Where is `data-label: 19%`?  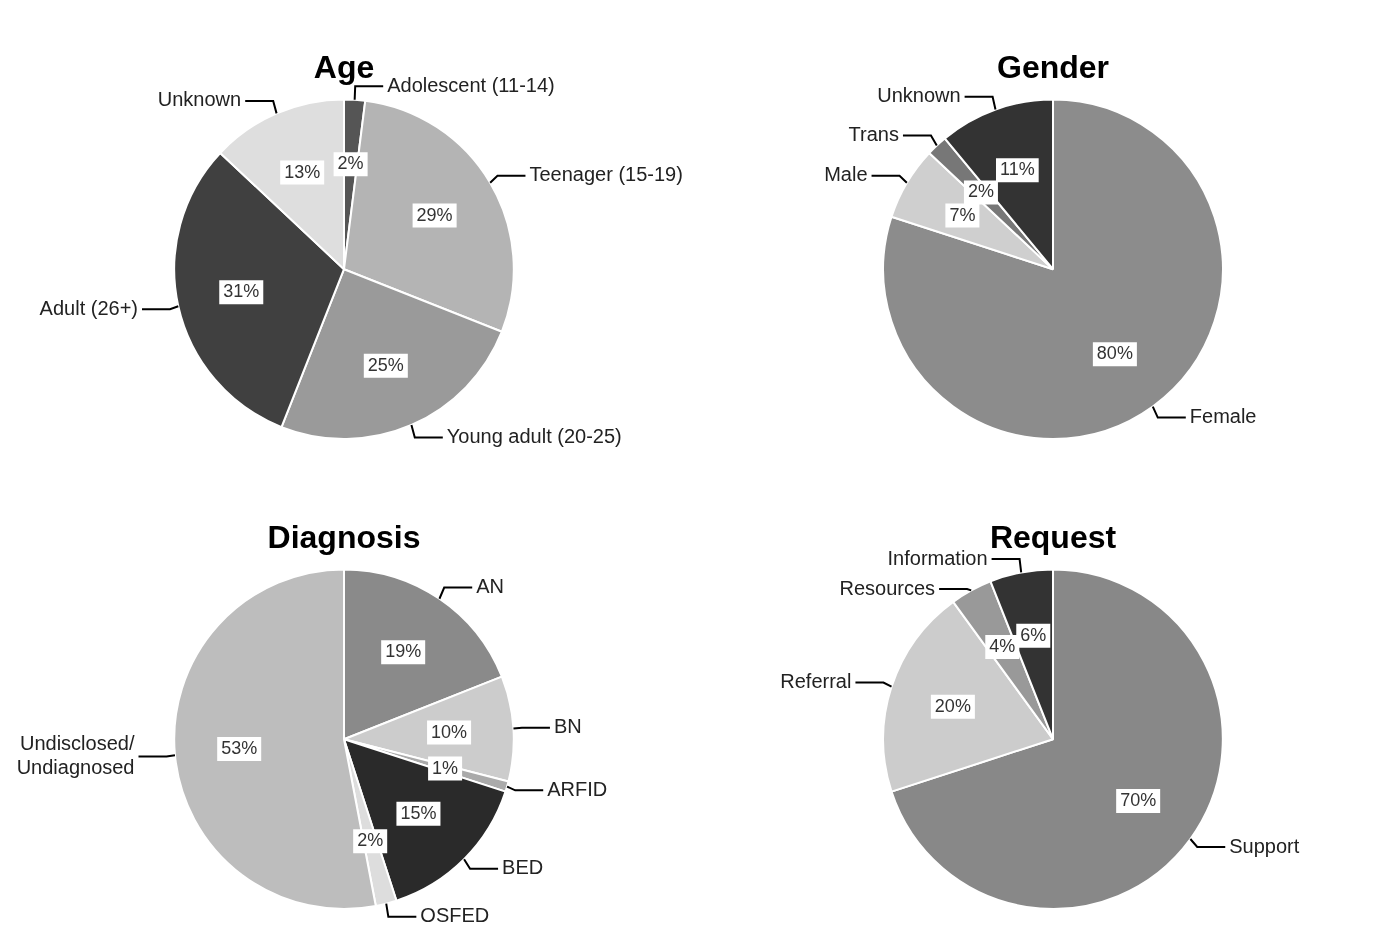 data-label: 19% is located at coordinates (403, 651).